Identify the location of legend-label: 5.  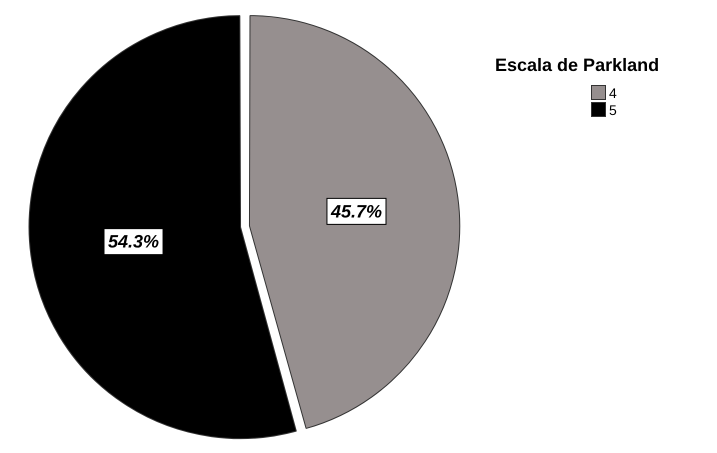
(613, 110).